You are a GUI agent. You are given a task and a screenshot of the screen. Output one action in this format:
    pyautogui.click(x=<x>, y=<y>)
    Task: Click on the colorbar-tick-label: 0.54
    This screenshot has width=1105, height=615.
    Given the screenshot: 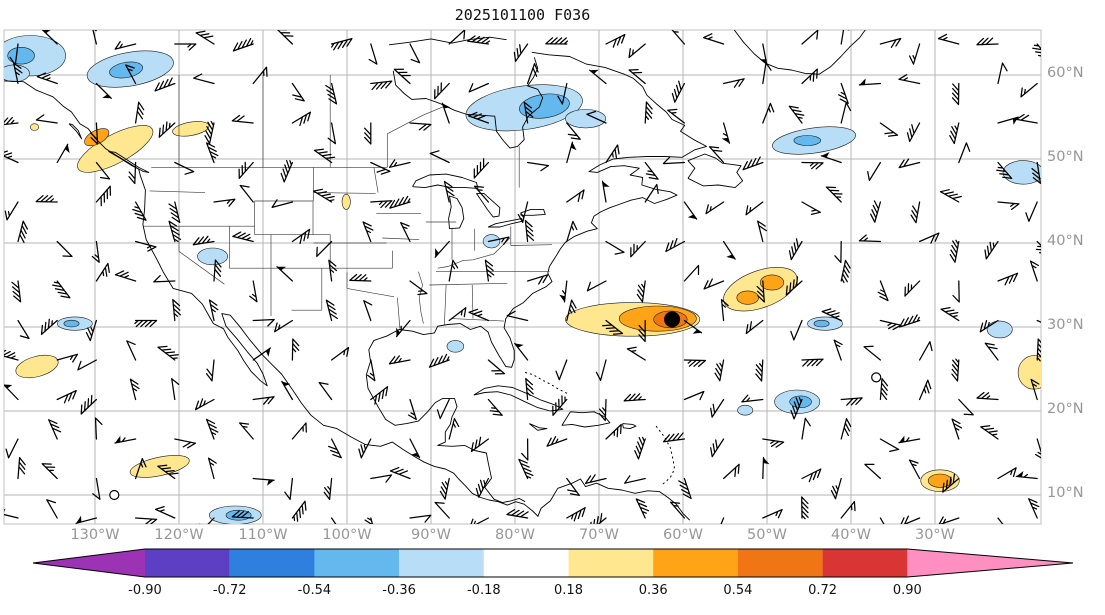 What is the action you would take?
    pyautogui.click(x=738, y=590)
    